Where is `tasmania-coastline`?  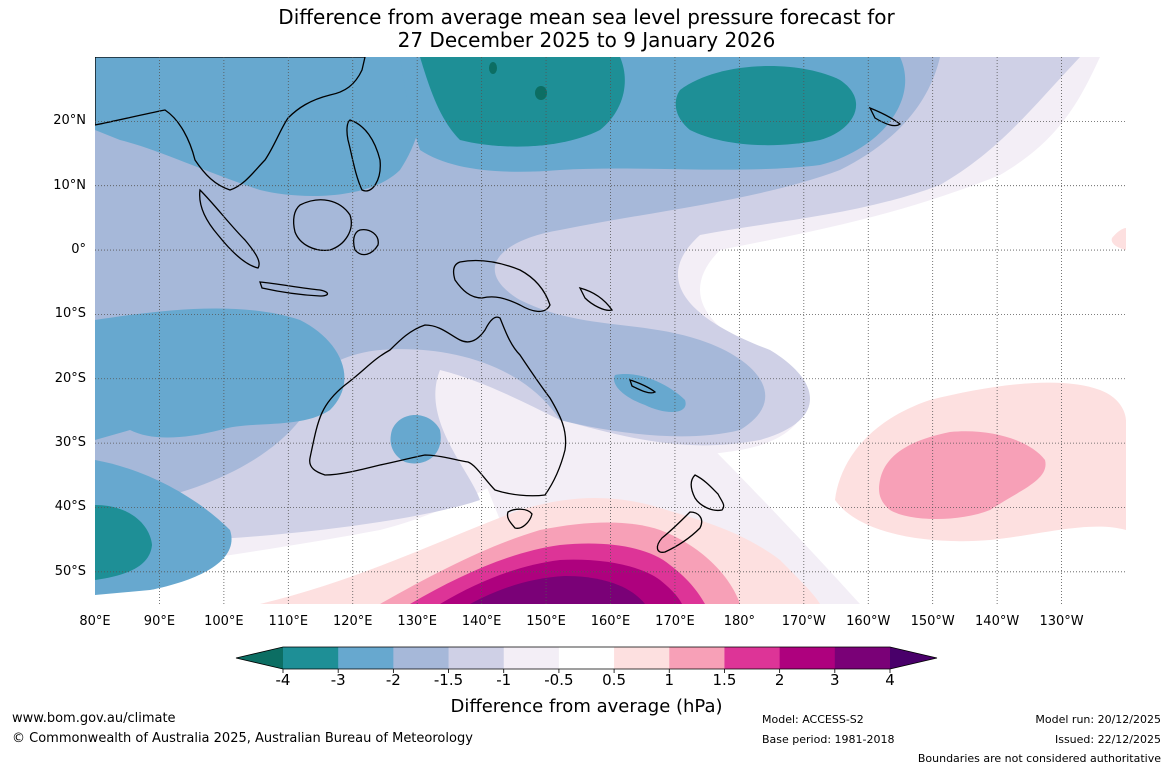 tasmania-coastline is located at coordinates (519, 518).